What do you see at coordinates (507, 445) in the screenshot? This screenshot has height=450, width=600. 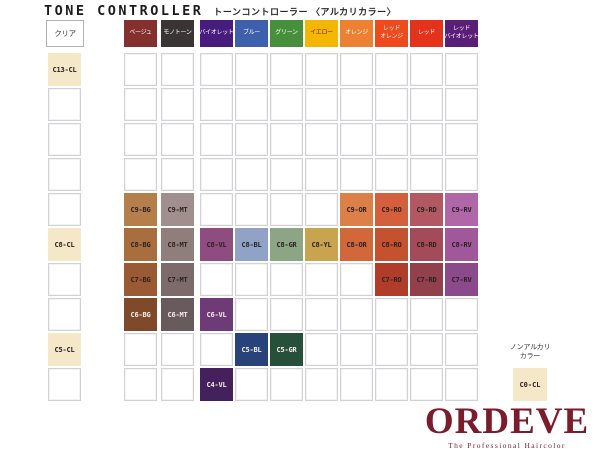 I see `brand-tagline: The Professional Haircolor` at bounding box center [507, 445].